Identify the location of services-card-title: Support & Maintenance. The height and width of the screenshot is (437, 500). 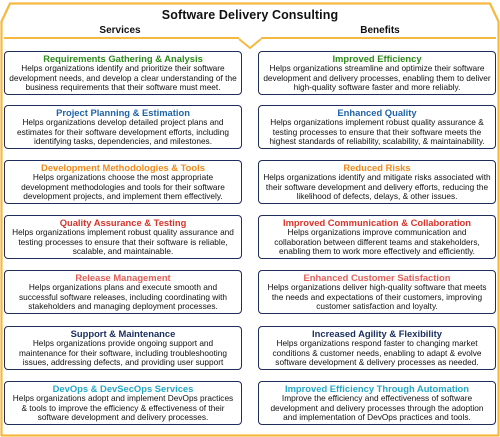
(123, 333).